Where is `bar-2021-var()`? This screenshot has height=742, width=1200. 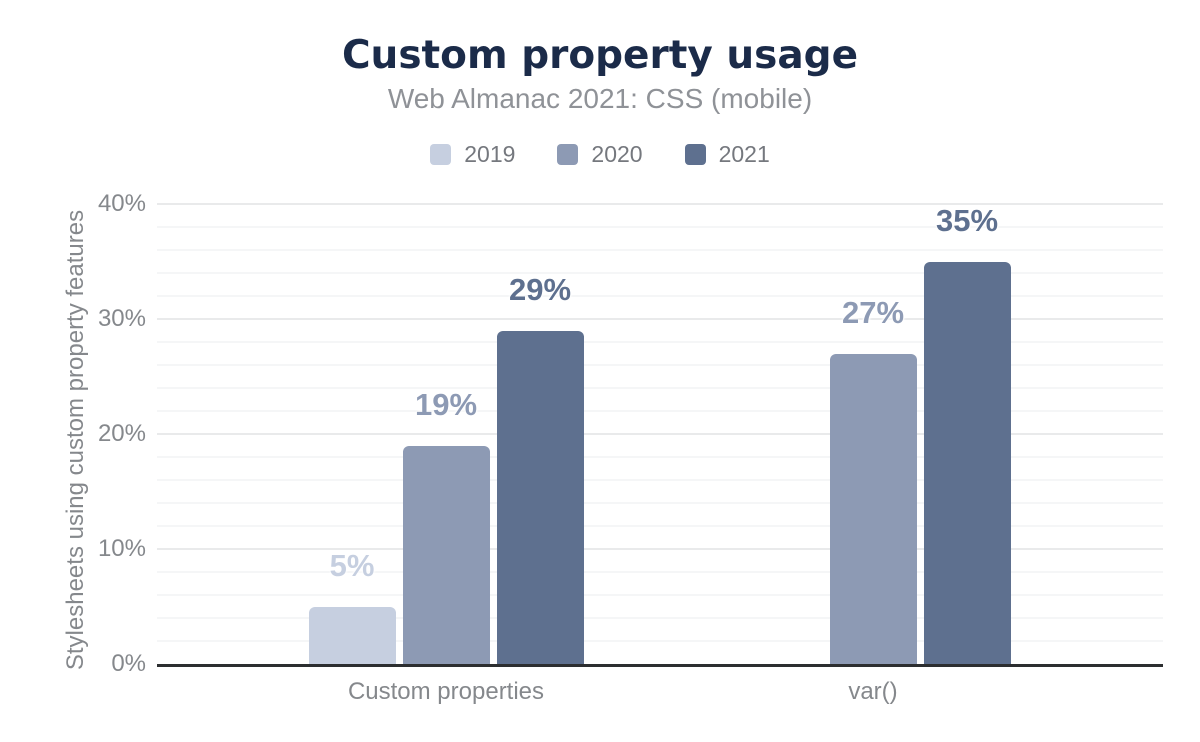 bar-2021-var() is located at coordinates (967, 462).